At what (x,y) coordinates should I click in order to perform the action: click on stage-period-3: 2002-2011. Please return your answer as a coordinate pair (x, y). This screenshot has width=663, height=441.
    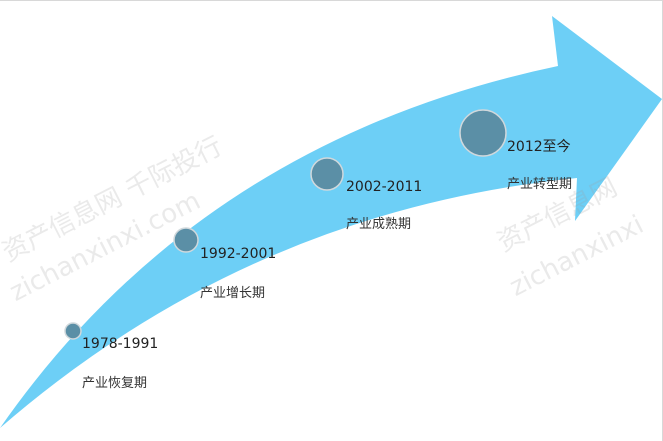
    Looking at the image, I should click on (384, 187).